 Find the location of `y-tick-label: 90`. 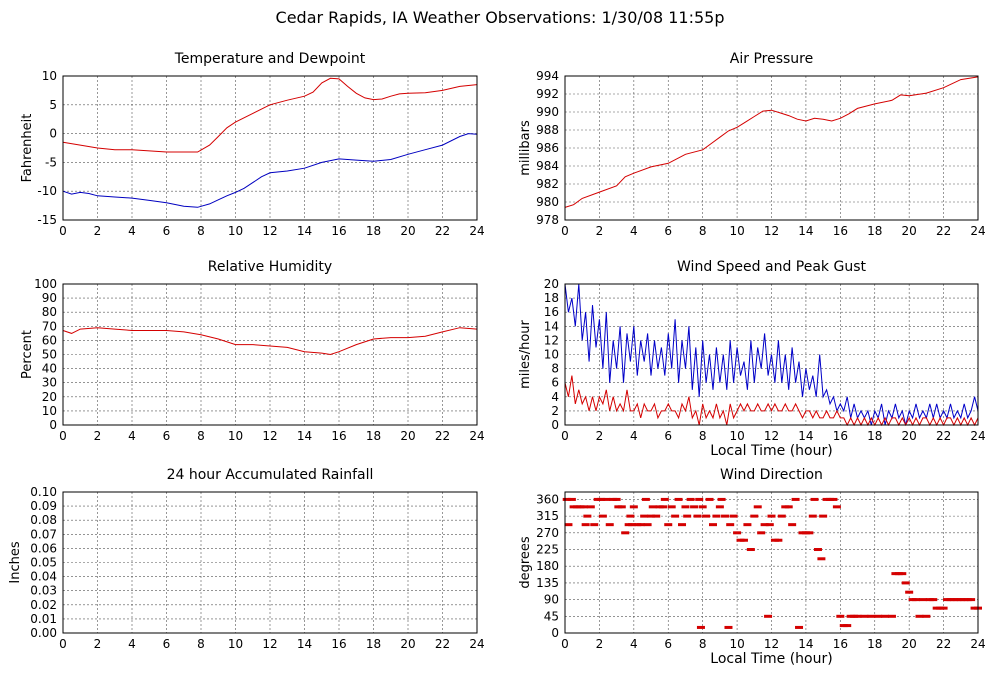

y-tick-label: 90 is located at coordinates (49, 298).